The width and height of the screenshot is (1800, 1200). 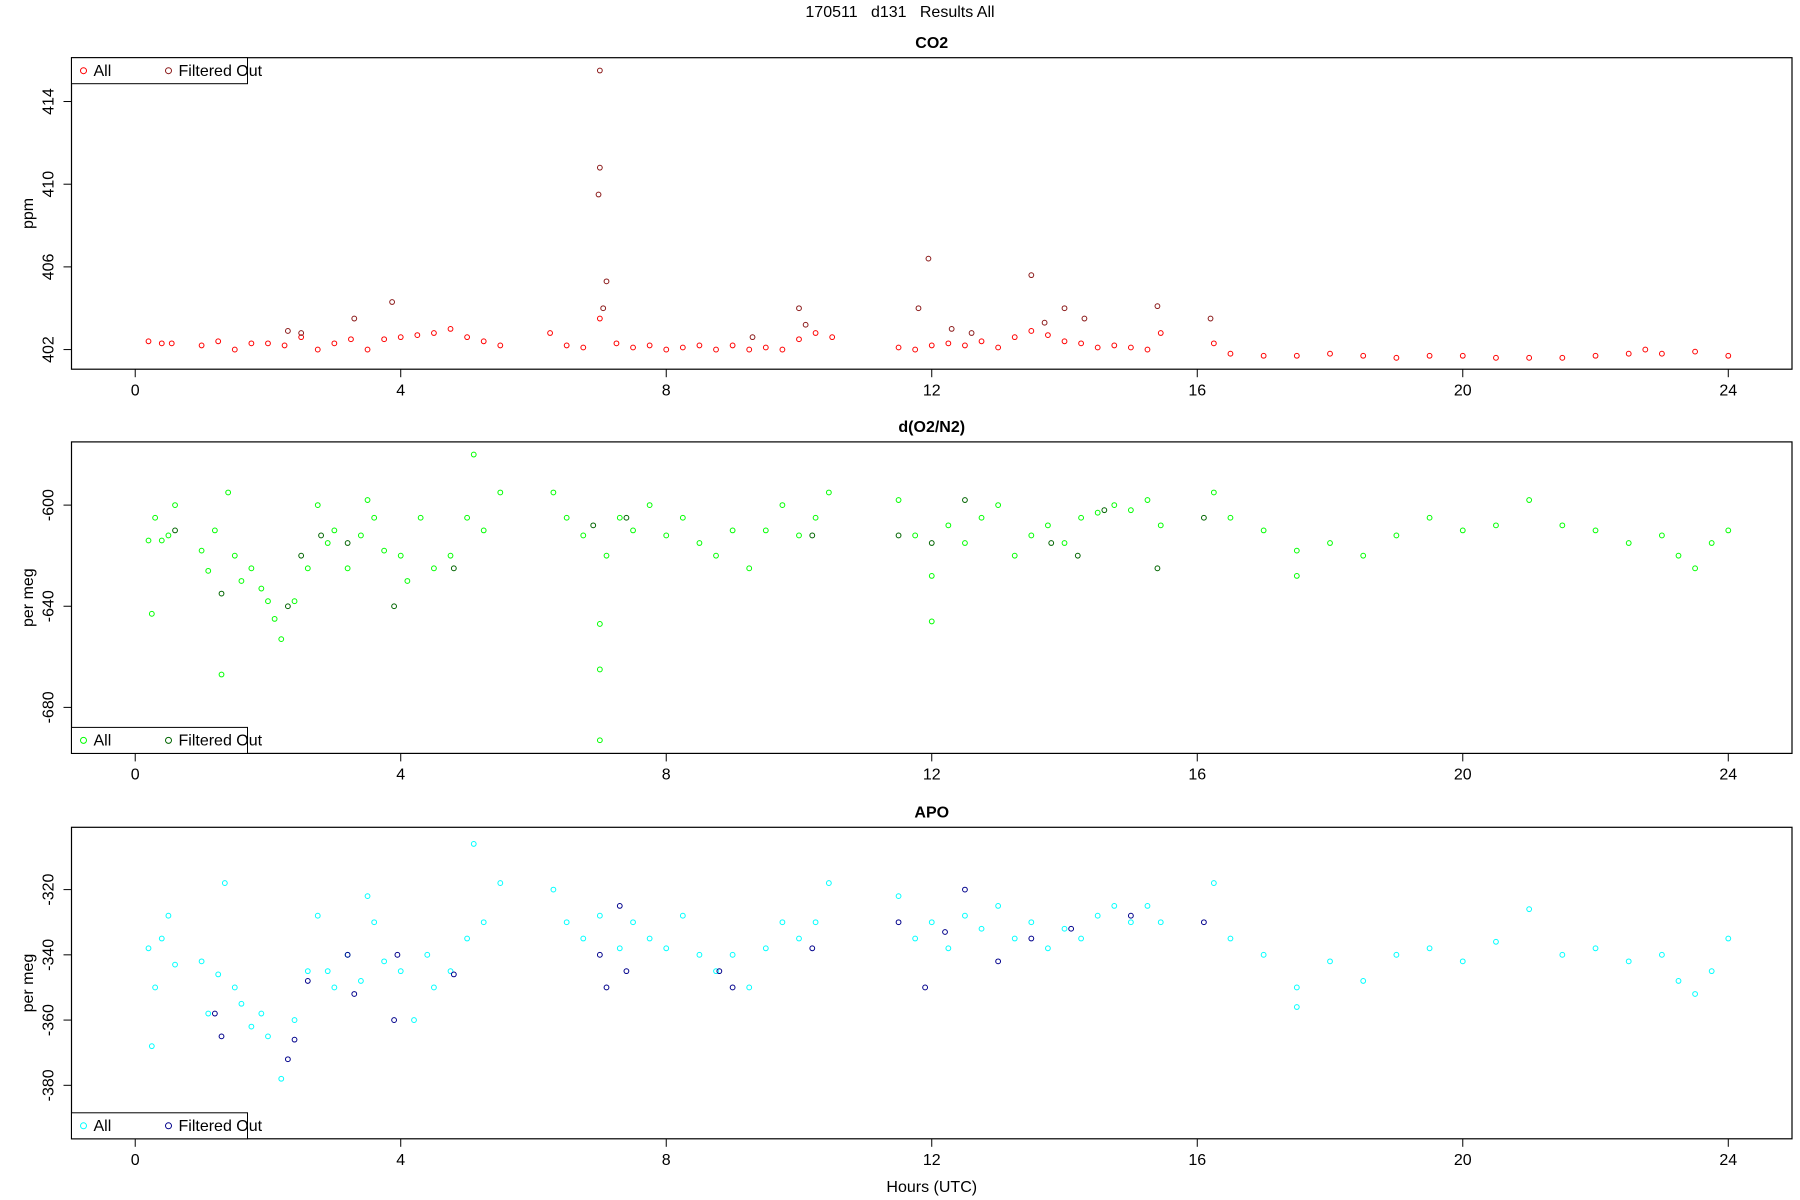 I want to click on x-tick-label: 12, so click(x=932, y=1160).